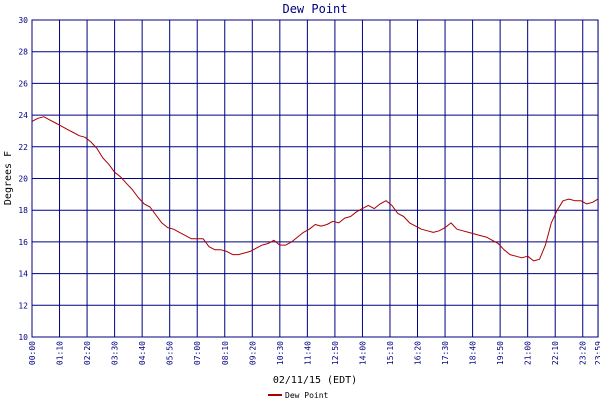 This screenshot has height=400, width=600. What do you see at coordinates (597, 353) in the screenshot?
I see `x-tick-label: 23:59` at bounding box center [597, 353].